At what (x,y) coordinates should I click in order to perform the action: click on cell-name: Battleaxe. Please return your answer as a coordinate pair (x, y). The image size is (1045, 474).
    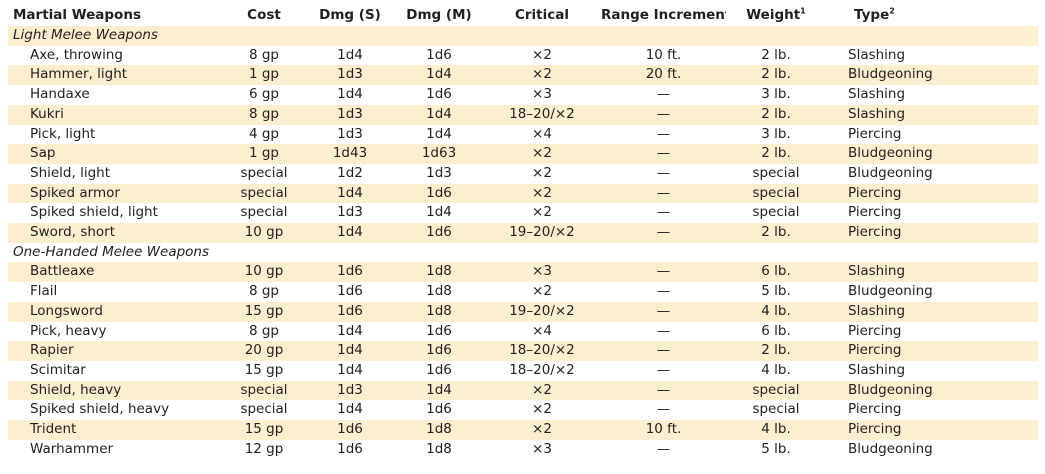
    Looking at the image, I should click on (115, 272).